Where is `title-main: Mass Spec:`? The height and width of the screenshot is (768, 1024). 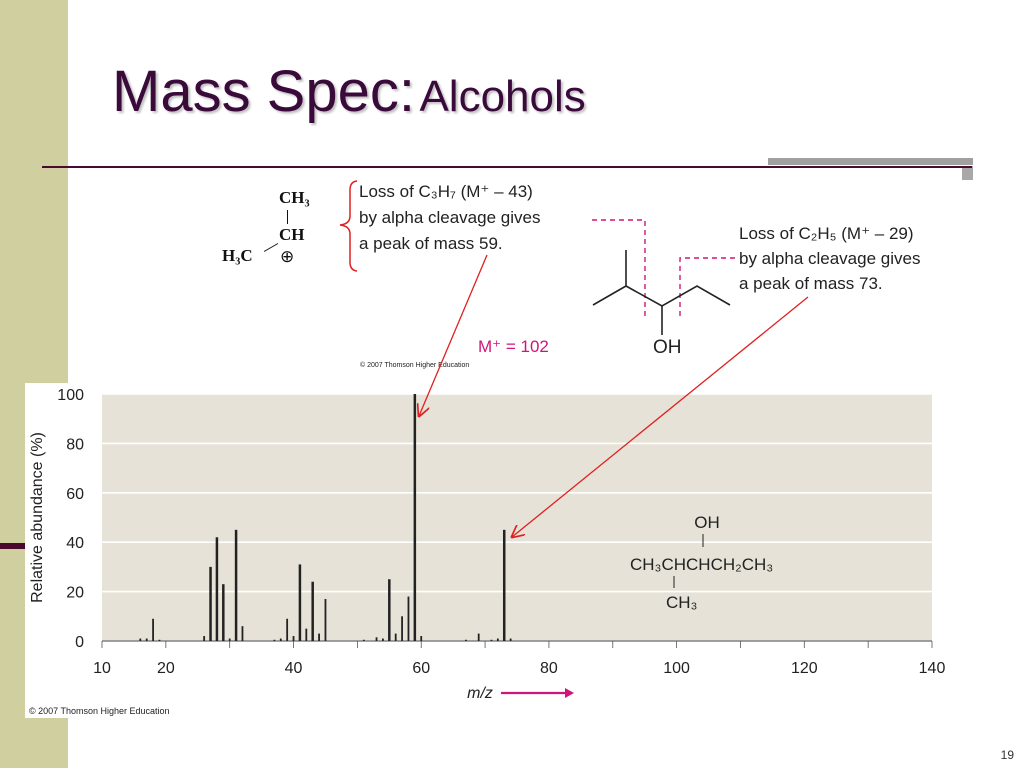
title-main: Mass Spec: is located at coordinates (263, 91).